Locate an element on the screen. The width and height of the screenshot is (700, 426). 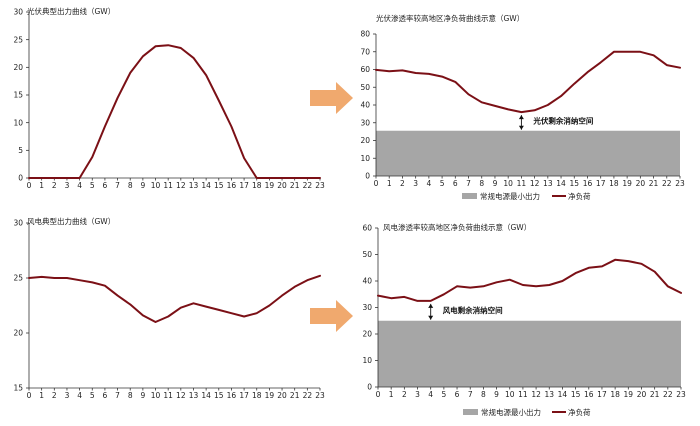
y-tick-label: 70 is located at coordinates (365, 51).